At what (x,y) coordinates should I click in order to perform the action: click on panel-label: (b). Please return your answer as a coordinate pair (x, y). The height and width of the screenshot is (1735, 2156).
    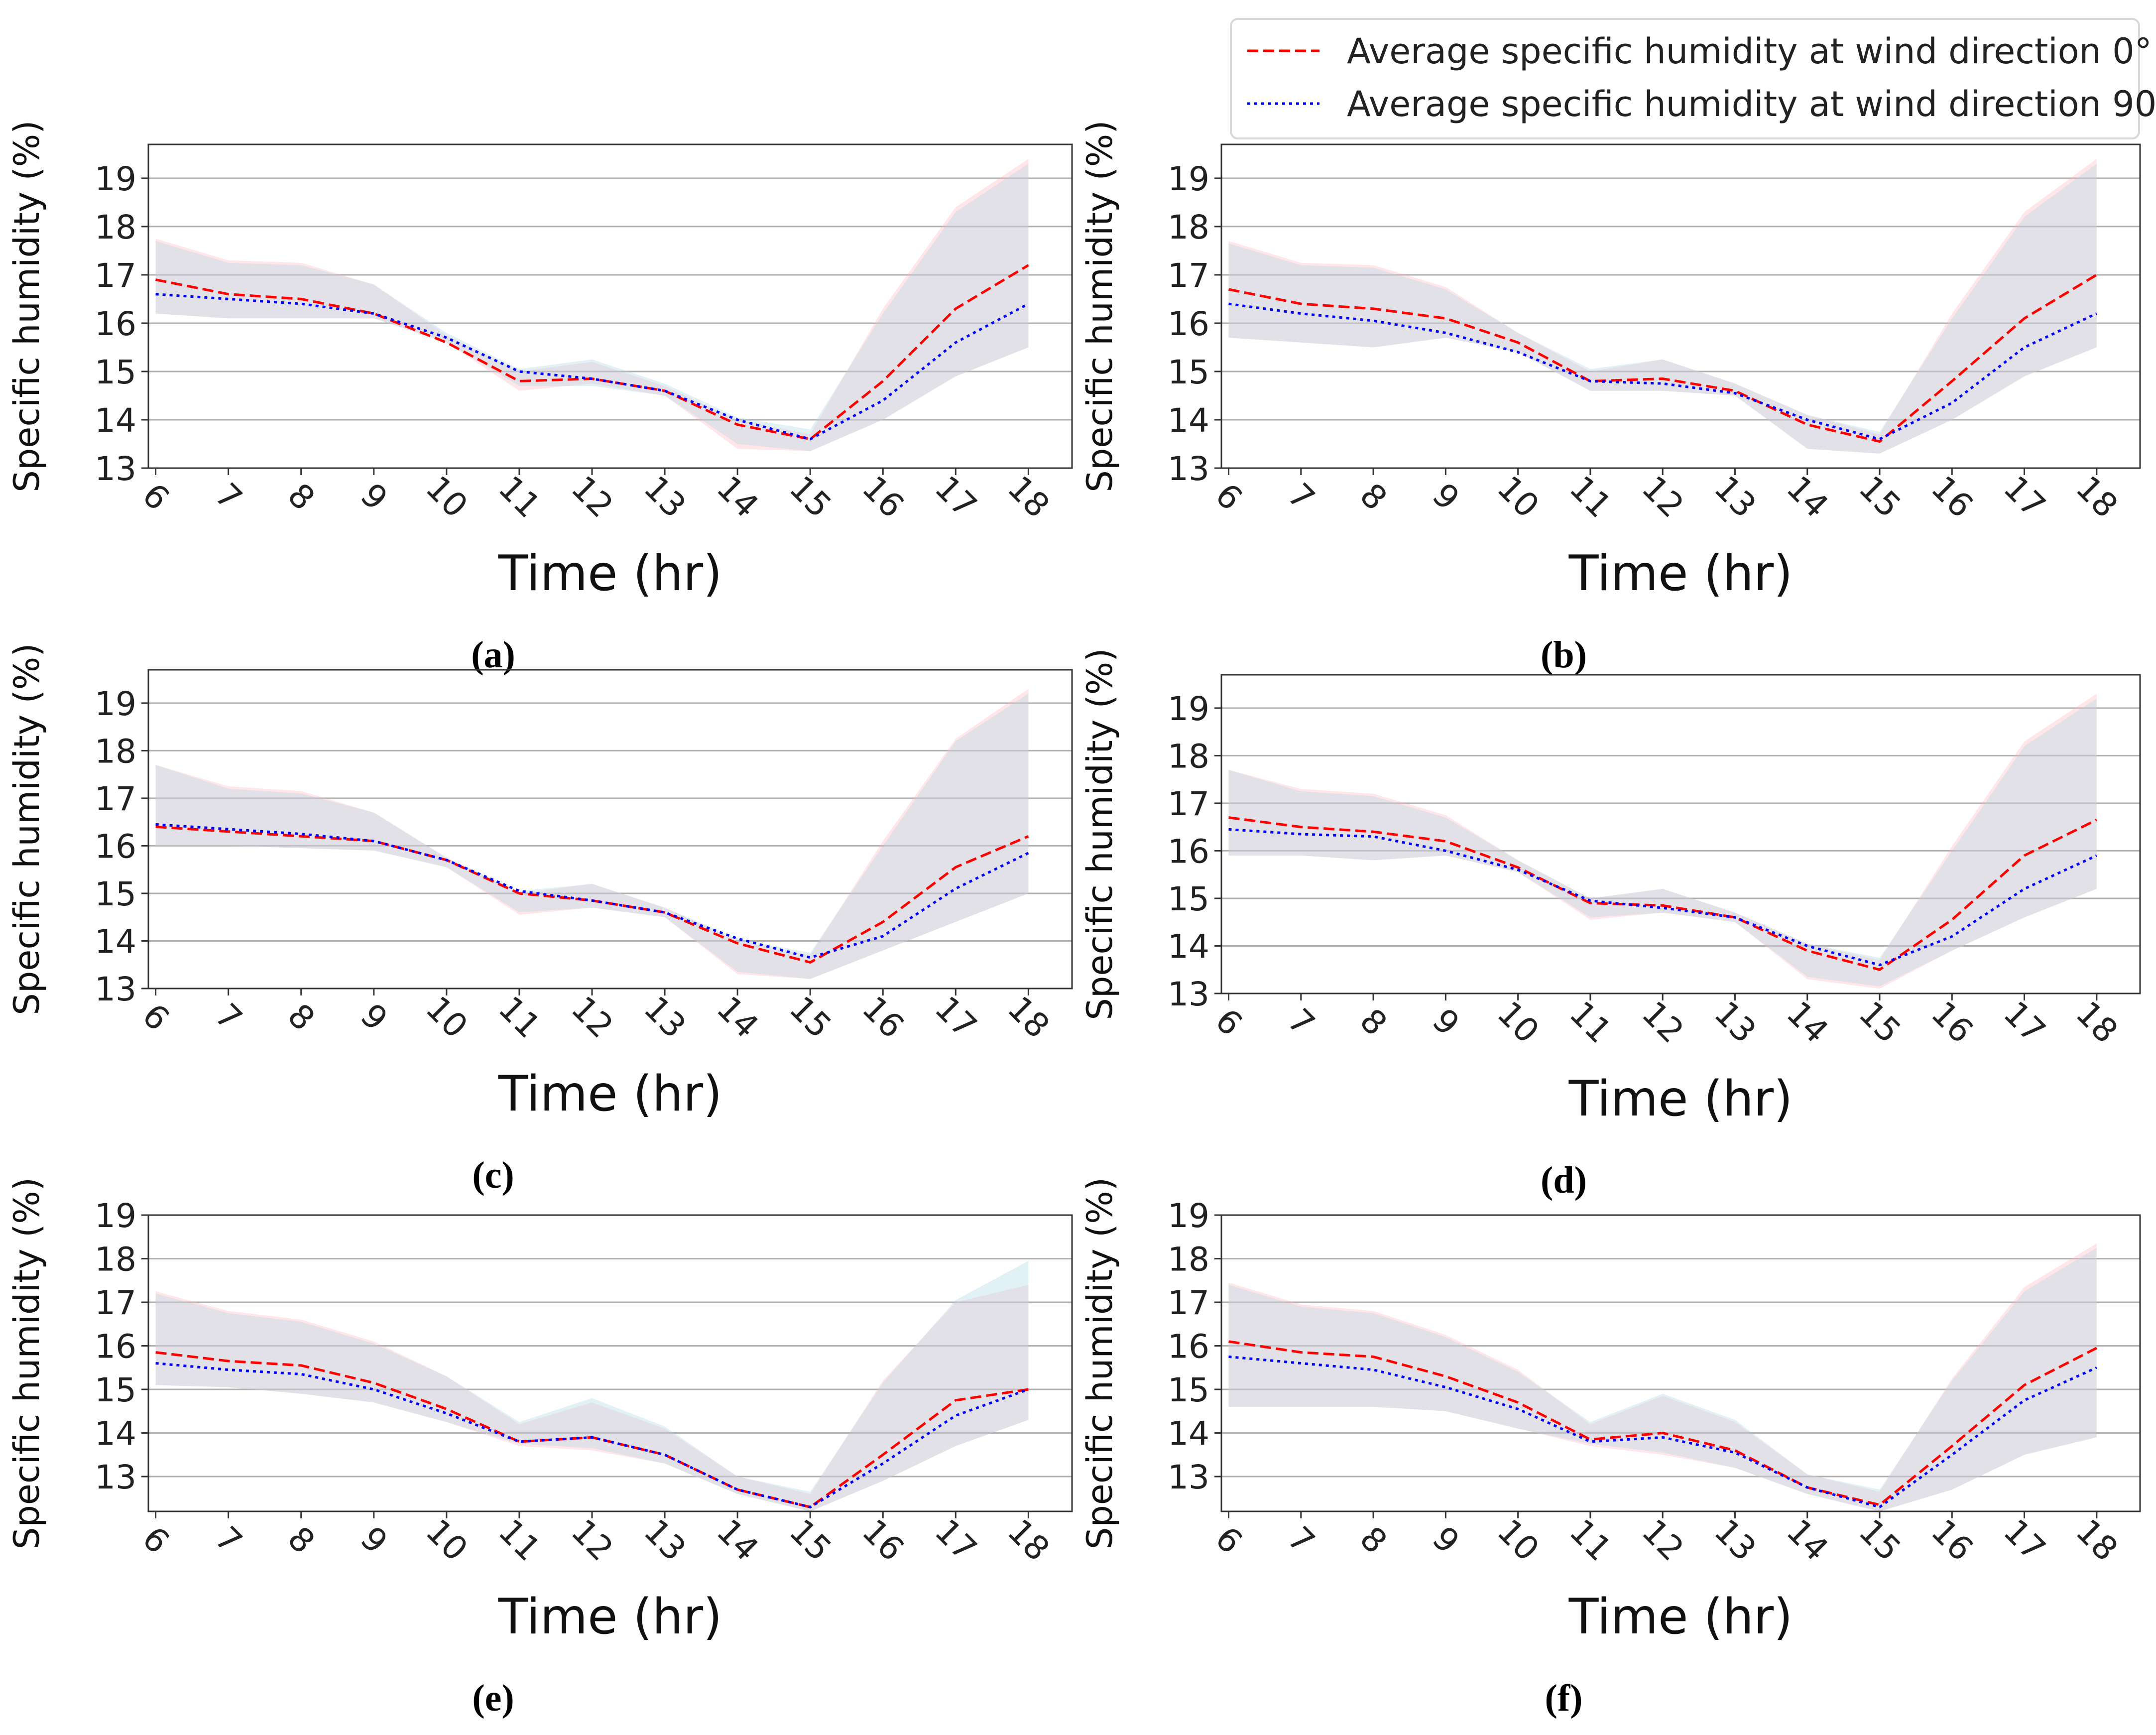
    Looking at the image, I should click on (1564, 655).